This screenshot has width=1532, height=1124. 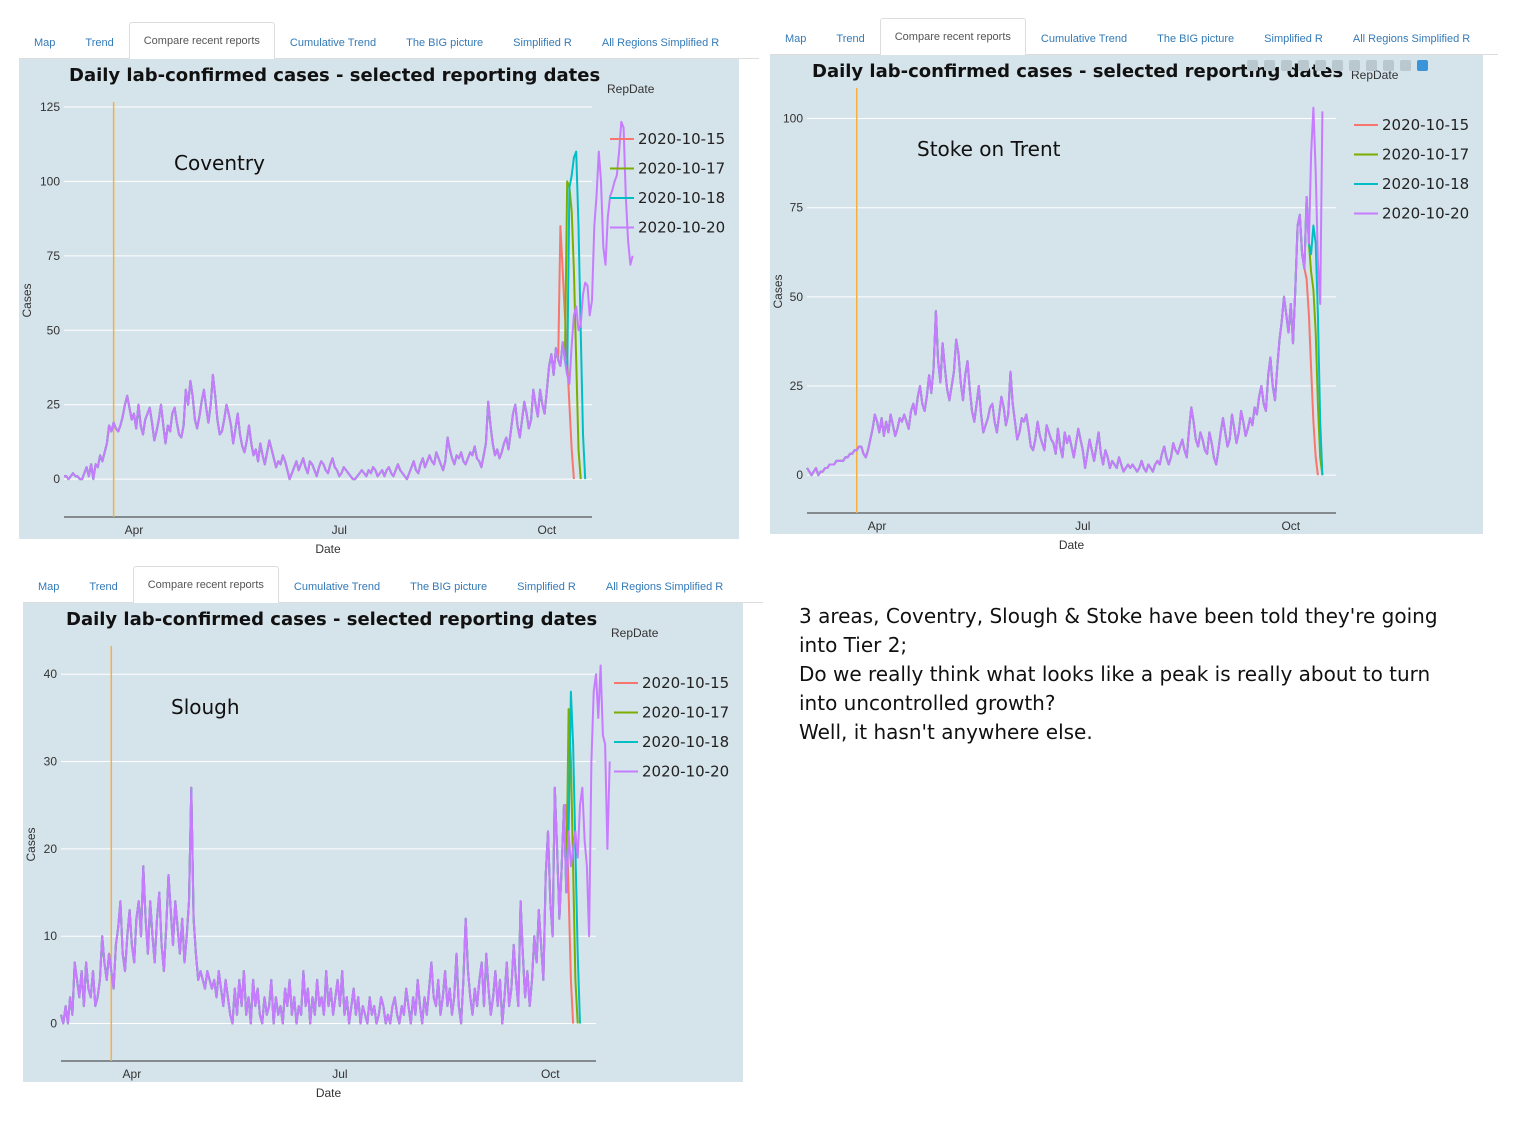 What do you see at coordinates (1269, 65) in the screenshot?
I see `zoom-icon` at bounding box center [1269, 65].